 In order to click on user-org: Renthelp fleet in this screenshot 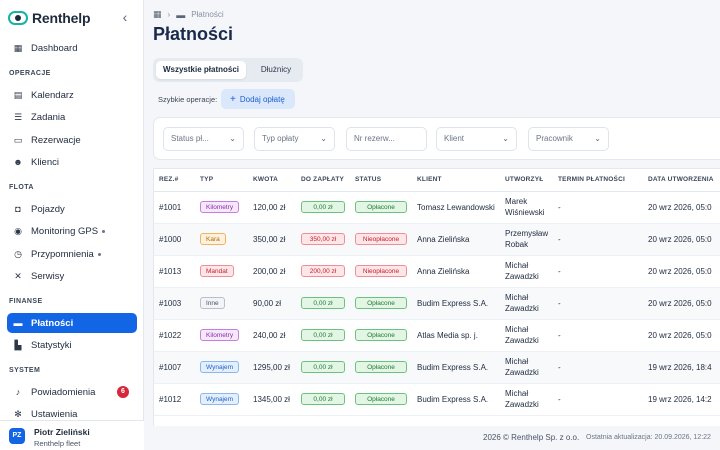, I will do `click(57, 443)`.